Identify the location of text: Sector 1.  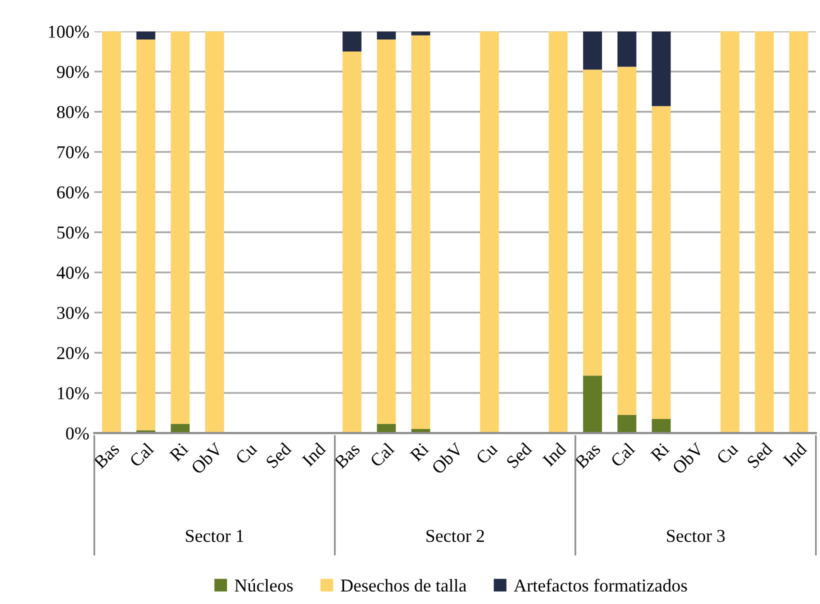
(215, 536).